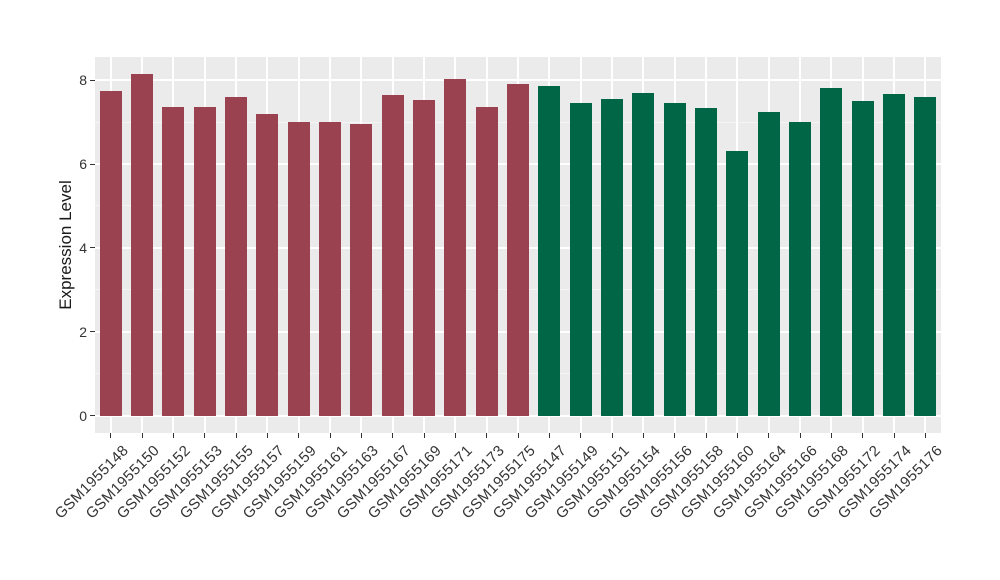 The width and height of the screenshot is (1000, 580). What do you see at coordinates (204, 261) in the screenshot?
I see `bar-GSM1955153` at bounding box center [204, 261].